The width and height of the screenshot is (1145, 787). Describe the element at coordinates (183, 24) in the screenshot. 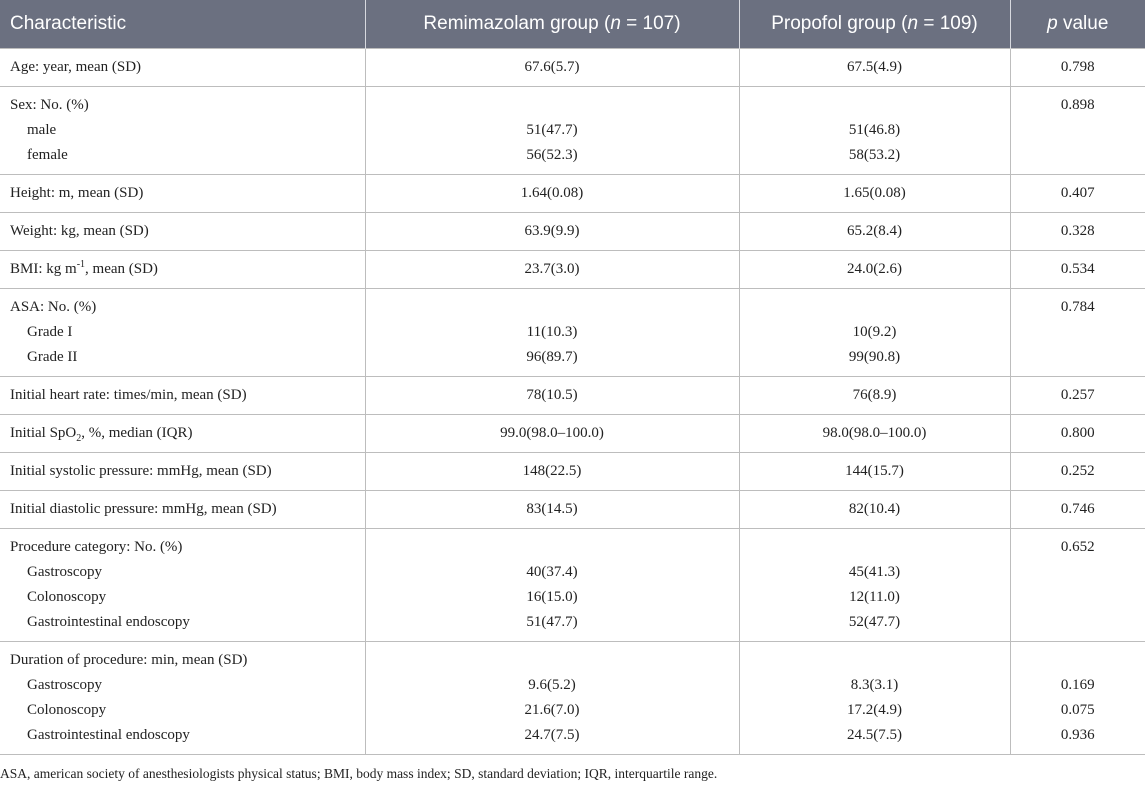

I see `header-characteristic: Characteristic` at that location.